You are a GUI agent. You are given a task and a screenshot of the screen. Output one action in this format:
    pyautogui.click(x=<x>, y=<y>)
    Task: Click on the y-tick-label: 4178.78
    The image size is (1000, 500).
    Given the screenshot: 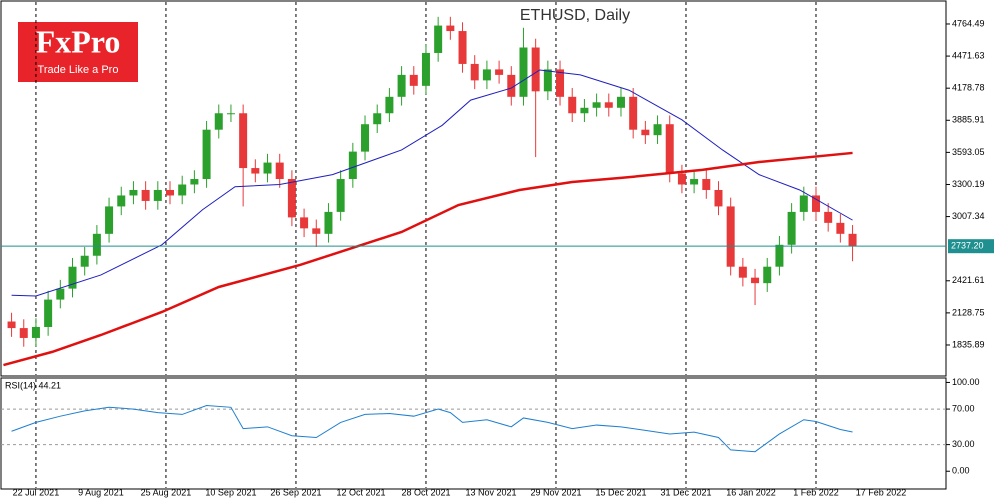 What is the action you would take?
    pyautogui.click(x=968, y=88)
    